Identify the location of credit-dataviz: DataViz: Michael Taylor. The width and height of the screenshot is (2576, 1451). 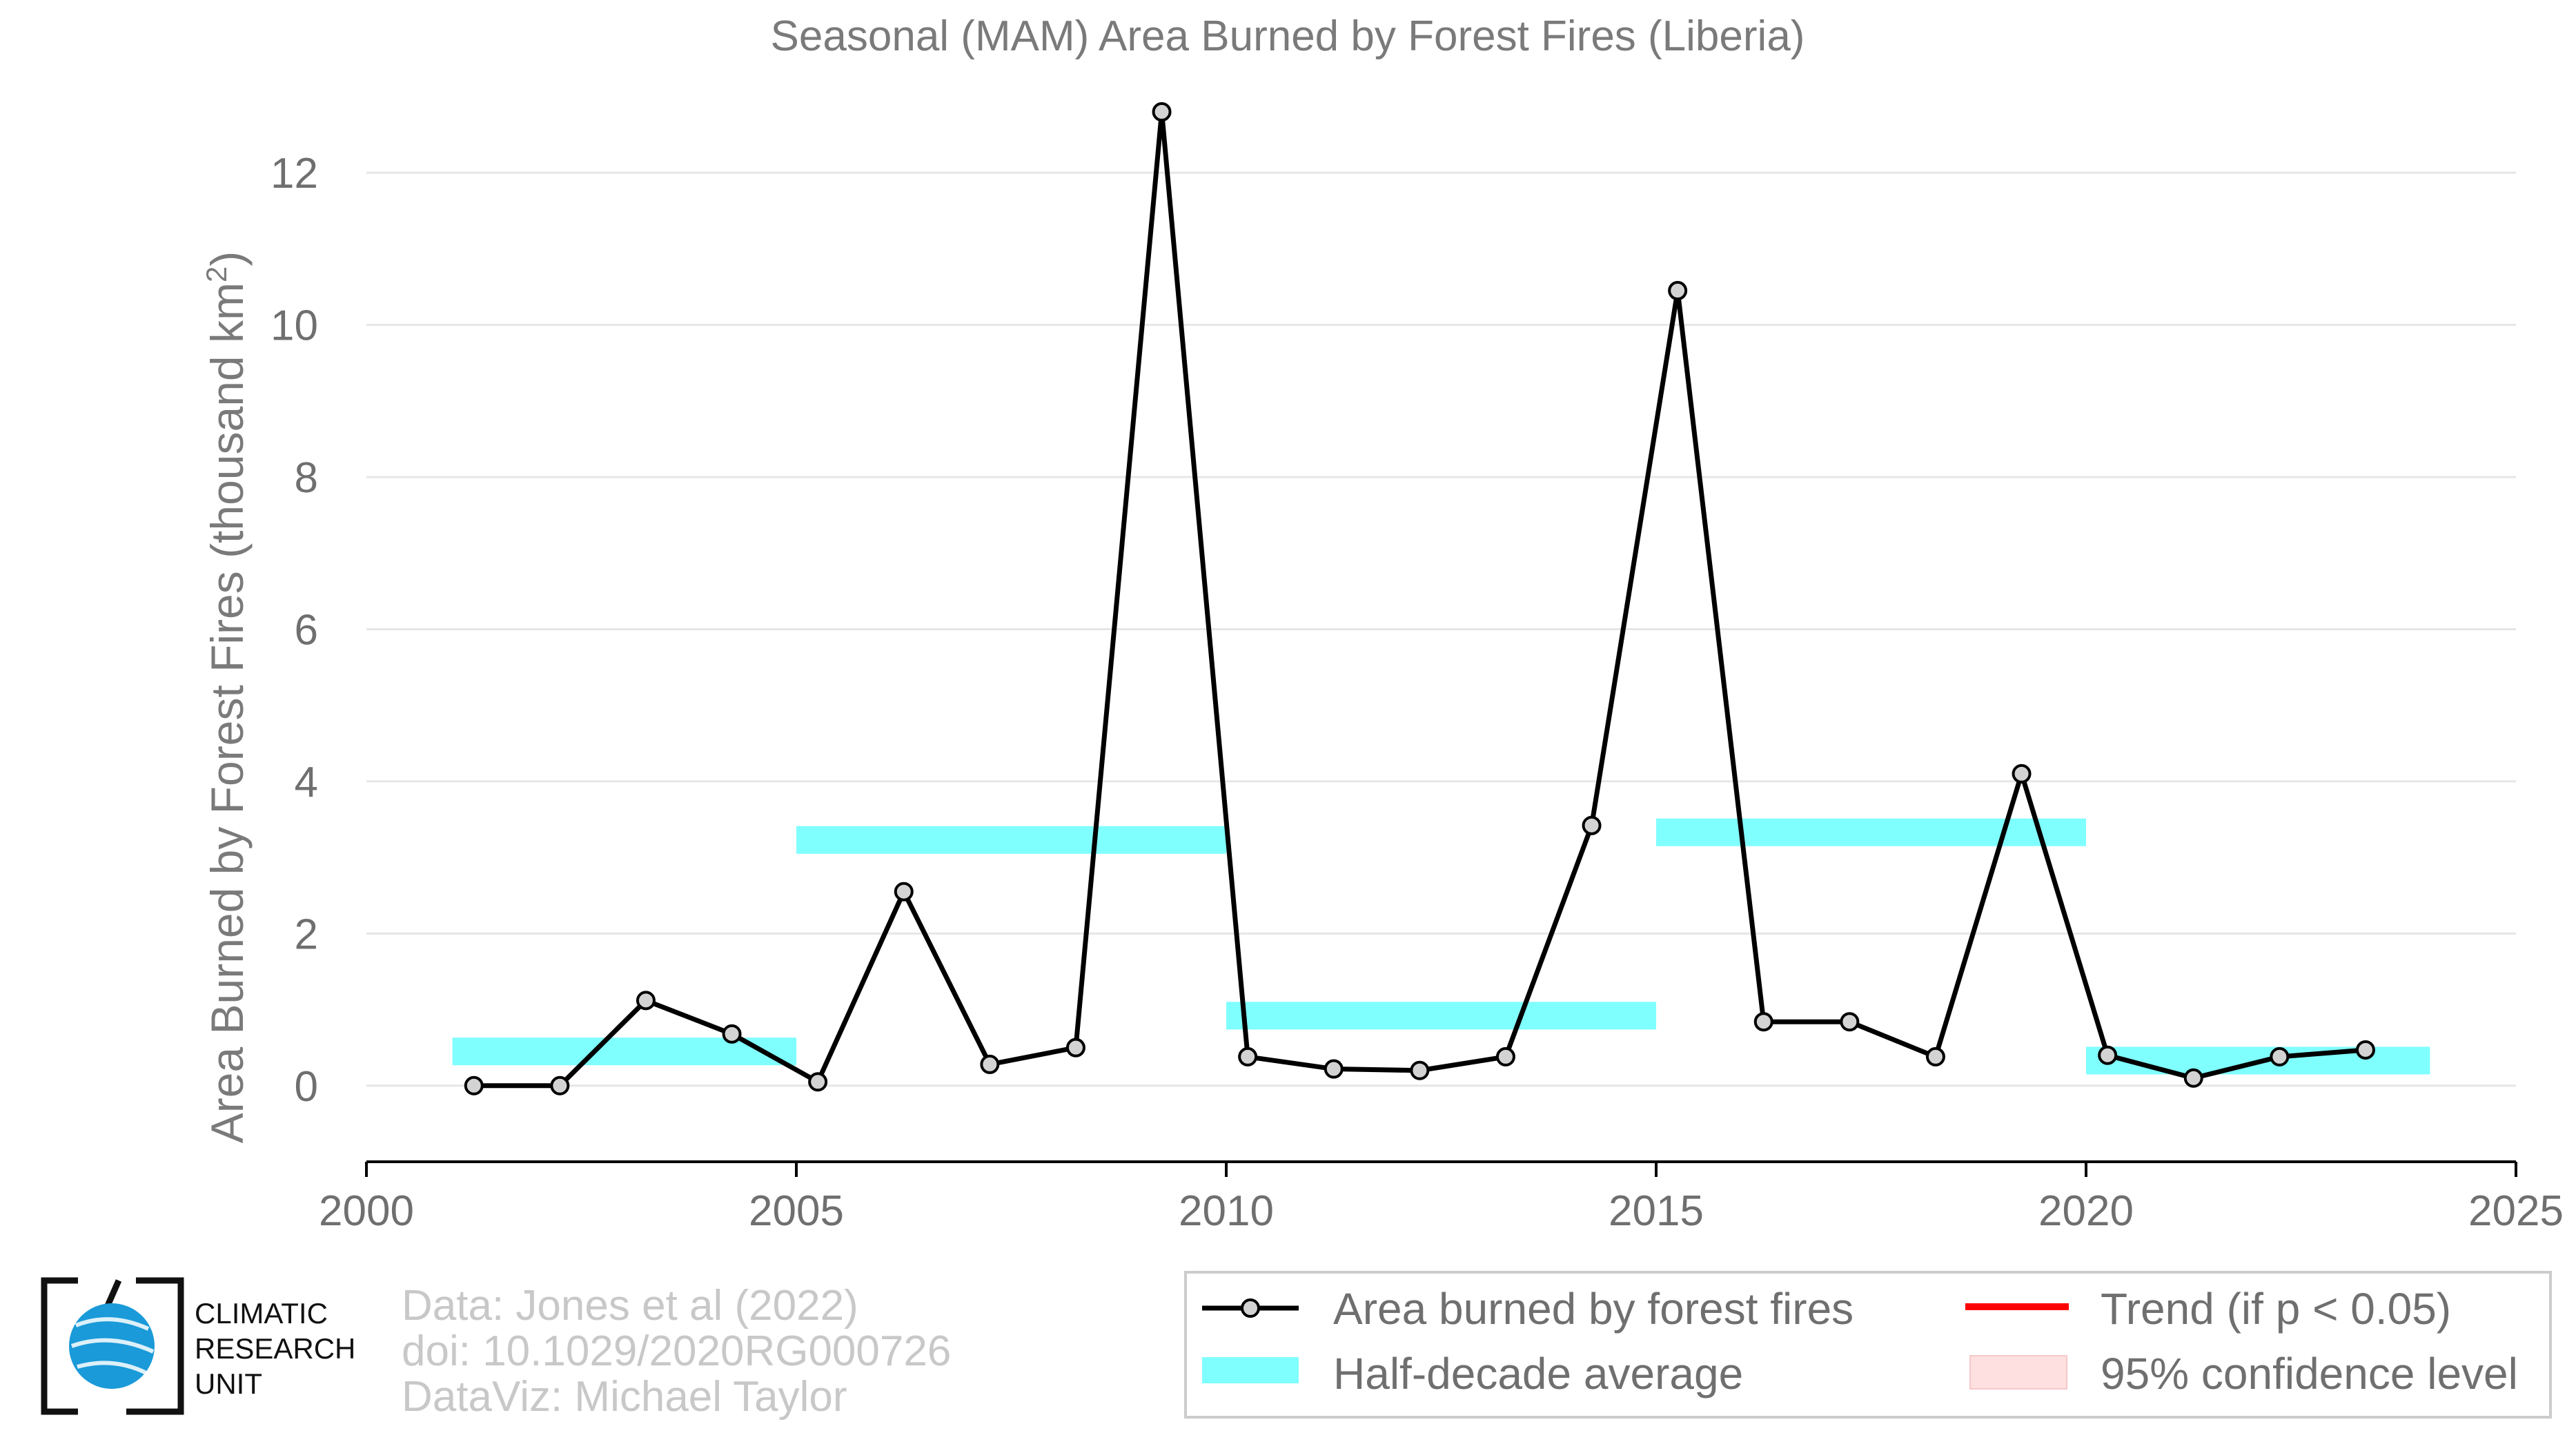
(624, 1397).